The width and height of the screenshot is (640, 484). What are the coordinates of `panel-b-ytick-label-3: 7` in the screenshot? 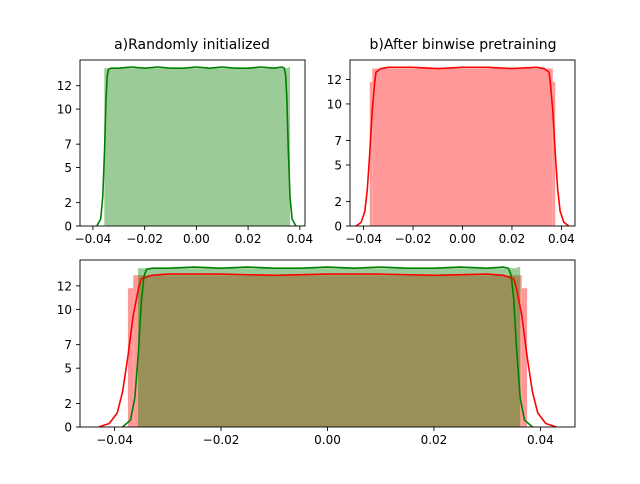 It's located at (338, 141).